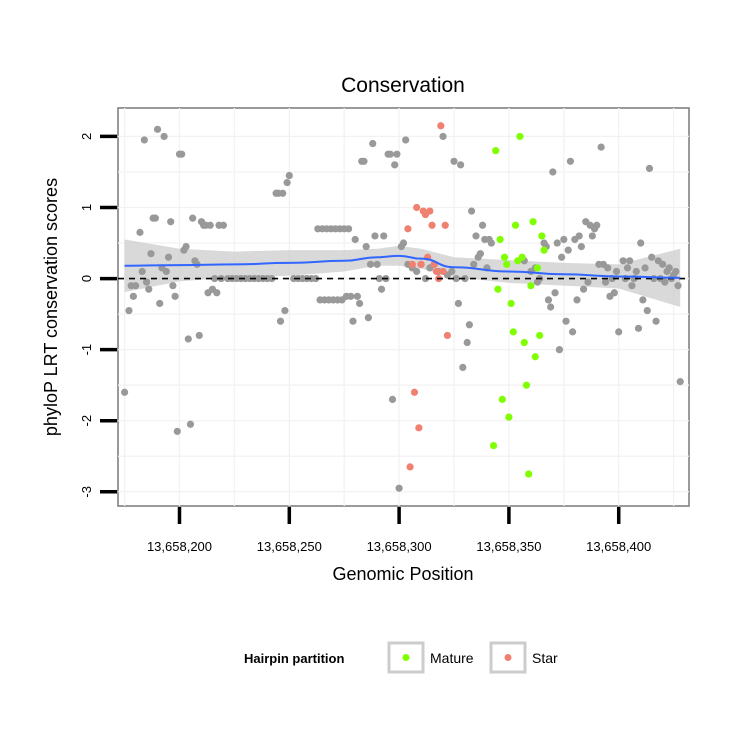  What do you see at coordinates (98, 315) in the screenshot?
I see `y-axis-ticks: -3 -2 -1 0 1 2` at bounding box center [98, 315].